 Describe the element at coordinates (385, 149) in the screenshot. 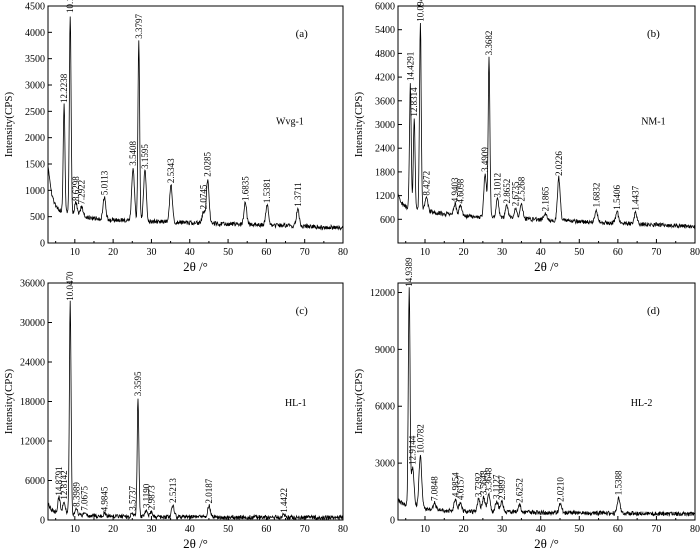

I see `y-tick-label: 2400` at that location.